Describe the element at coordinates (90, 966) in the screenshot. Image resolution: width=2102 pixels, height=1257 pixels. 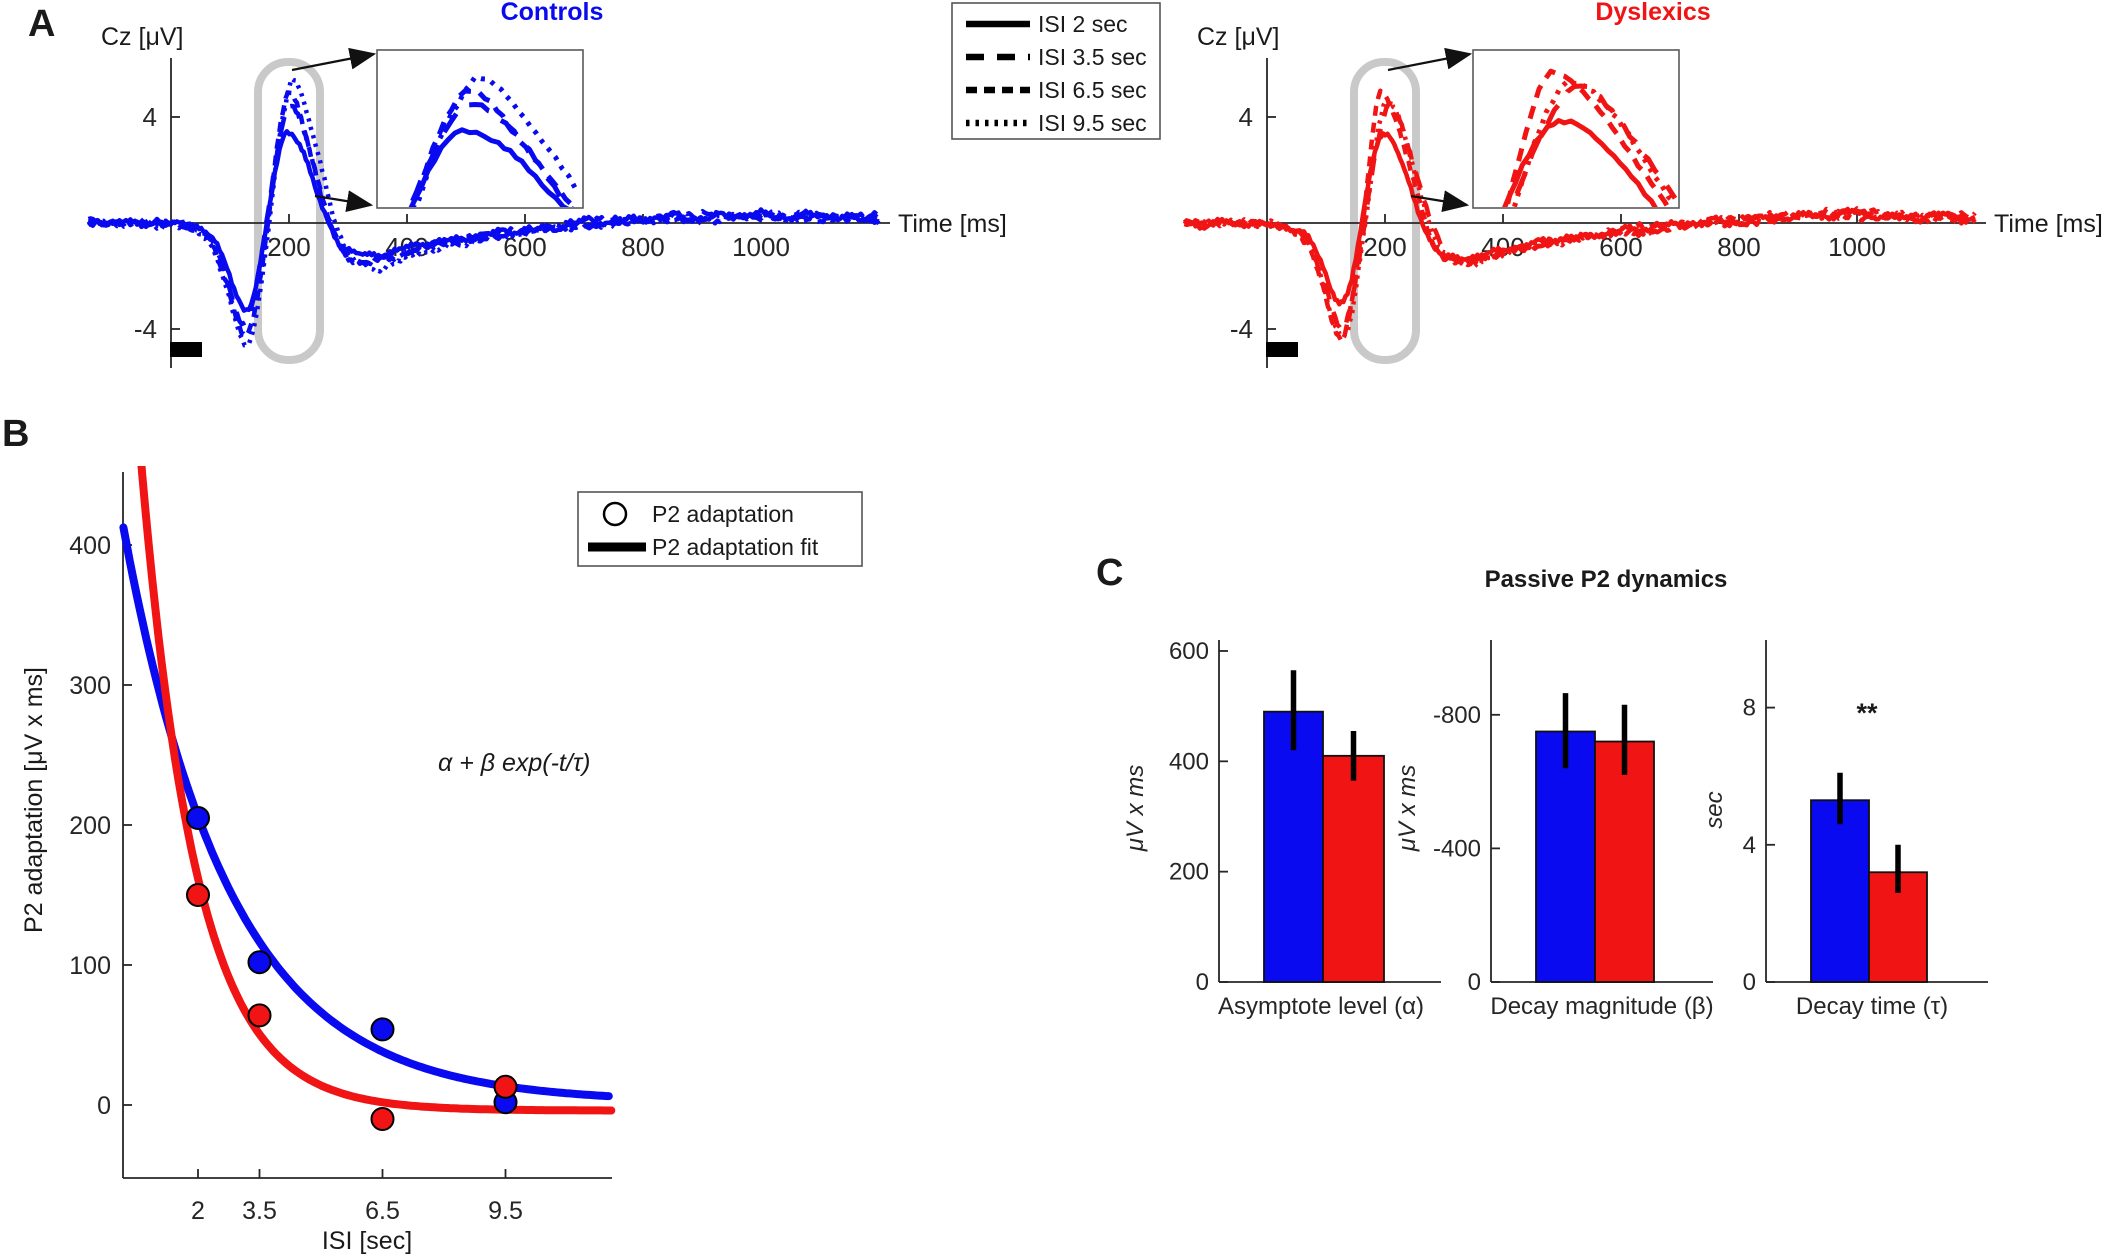
I see `y-tick-label: 100` at that location.